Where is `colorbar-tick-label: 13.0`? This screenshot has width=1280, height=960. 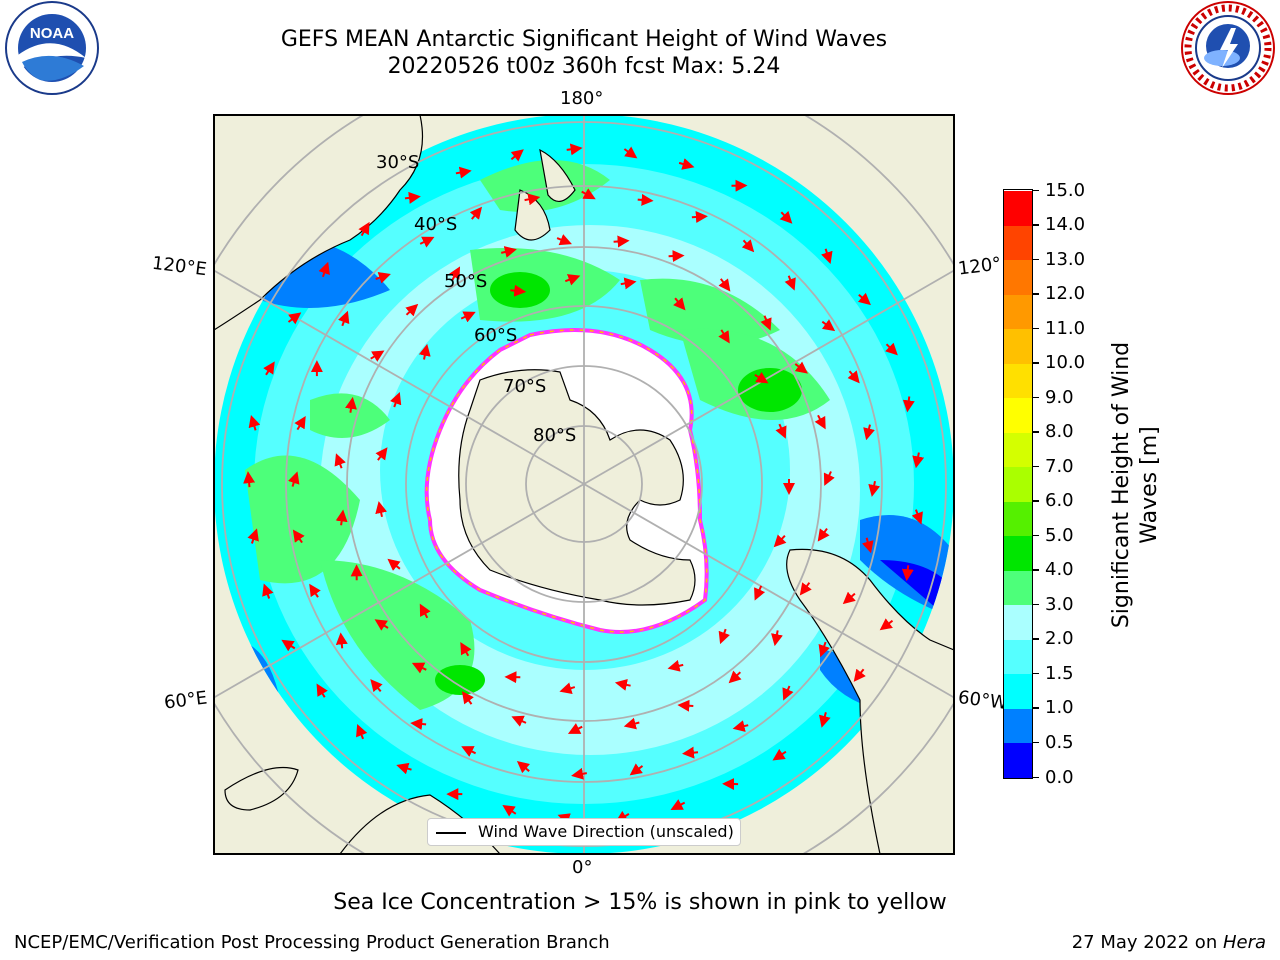 colorbar-tick-label: 13.0 is located at coordinates (1059, 259).